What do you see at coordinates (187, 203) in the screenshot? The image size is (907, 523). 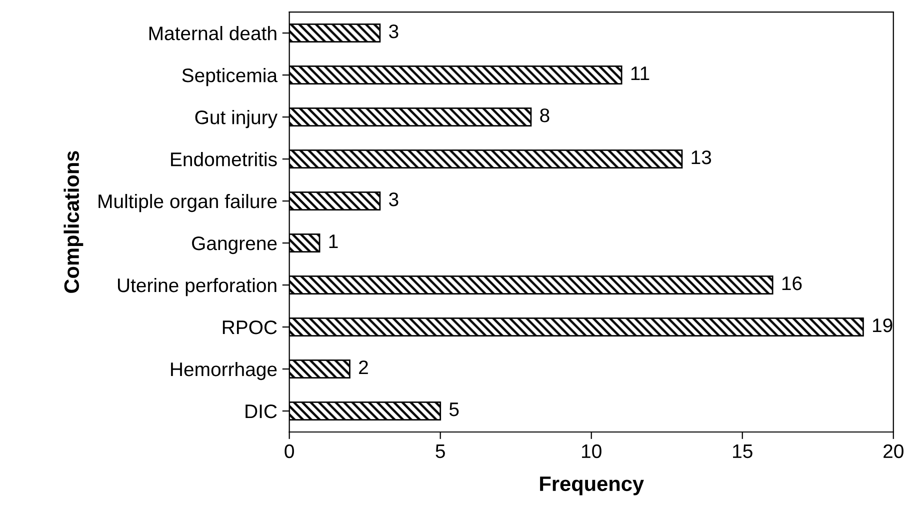 I see `y-tick-label: Multiple organ failure` at bounding box center [187, 203].